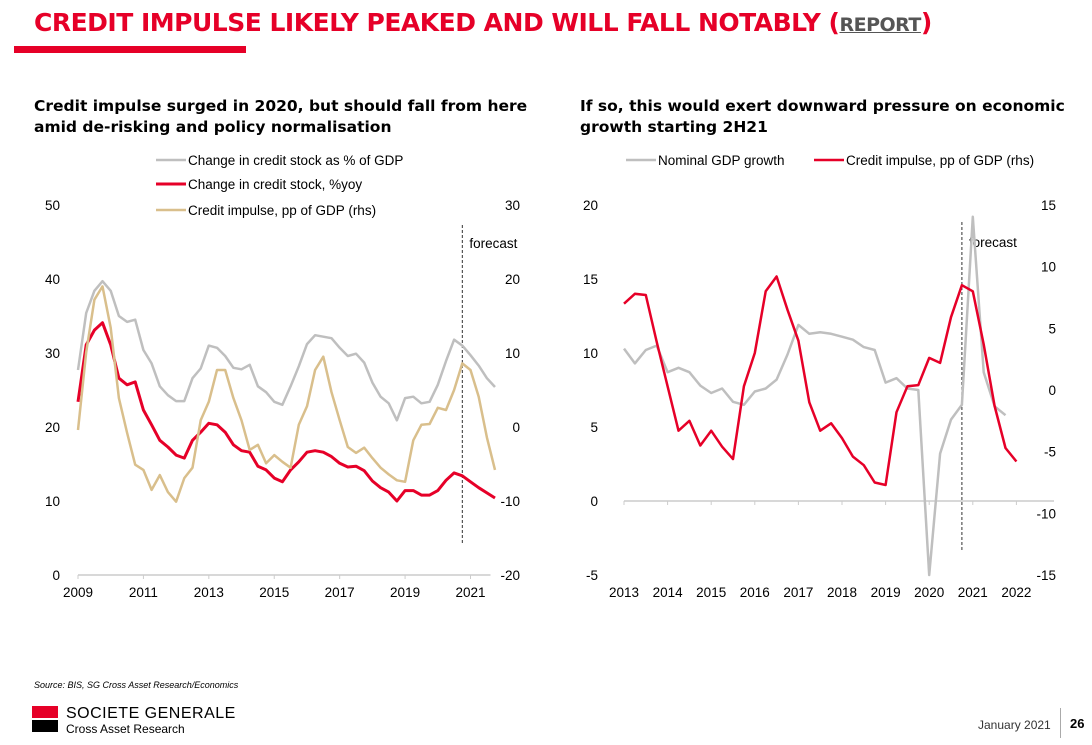 This screenshot has width=1092, height=745. What do you see at coordinates (1016, 592) in the screenshot?
I see `x-tick-label: 2022` at bounding box center [1016, 592].